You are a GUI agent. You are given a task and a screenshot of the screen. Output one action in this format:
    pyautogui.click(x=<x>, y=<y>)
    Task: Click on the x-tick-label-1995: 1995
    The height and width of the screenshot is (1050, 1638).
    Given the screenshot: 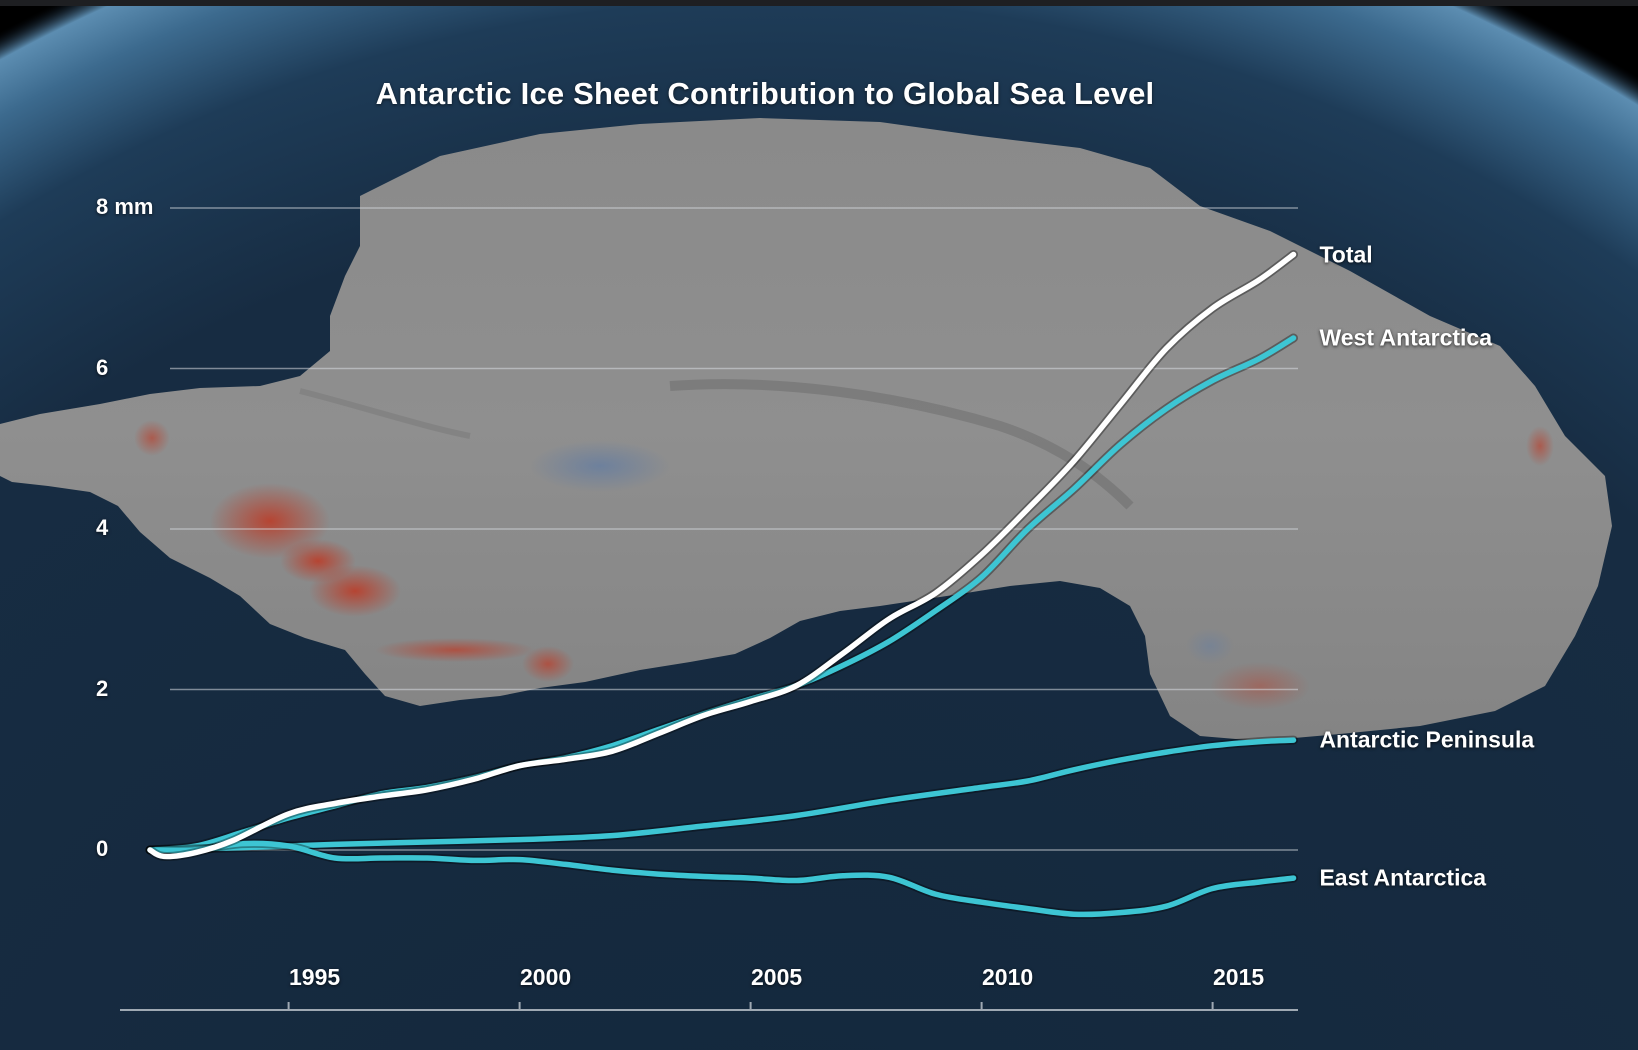 What is the action you would take?
    pyautogui.click(x=315, y=977)
    